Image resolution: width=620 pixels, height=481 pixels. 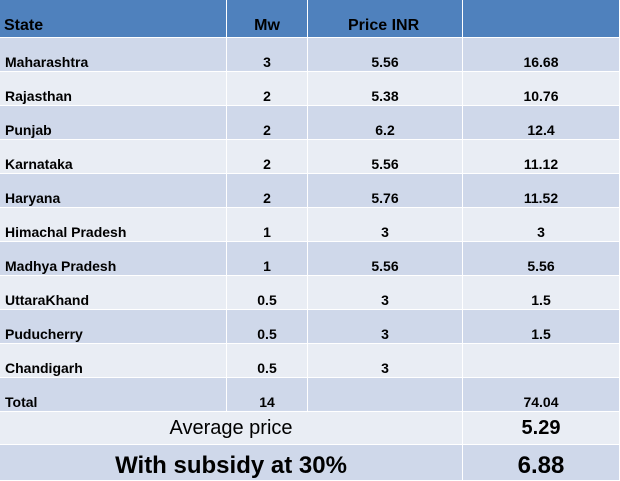 What do you see at coordinates (231, 463) in the screenshot?
I see `subsidy-label: With subsidy at 30%` at bounding box center [231, 463].